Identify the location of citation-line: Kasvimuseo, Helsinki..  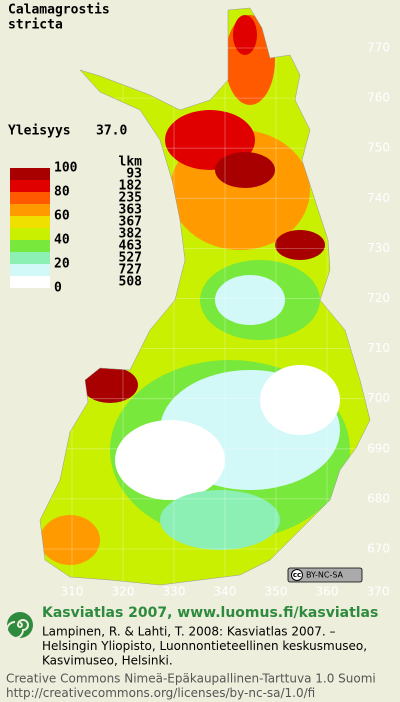
(107, 661).